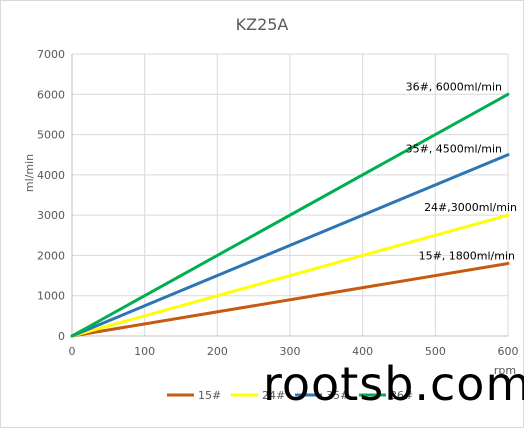 The width and height of the screenshot is (524, 429). Describe the element at coordinates (273, 395) in the screenshot. I see `legend-entry: 24#` at that location.